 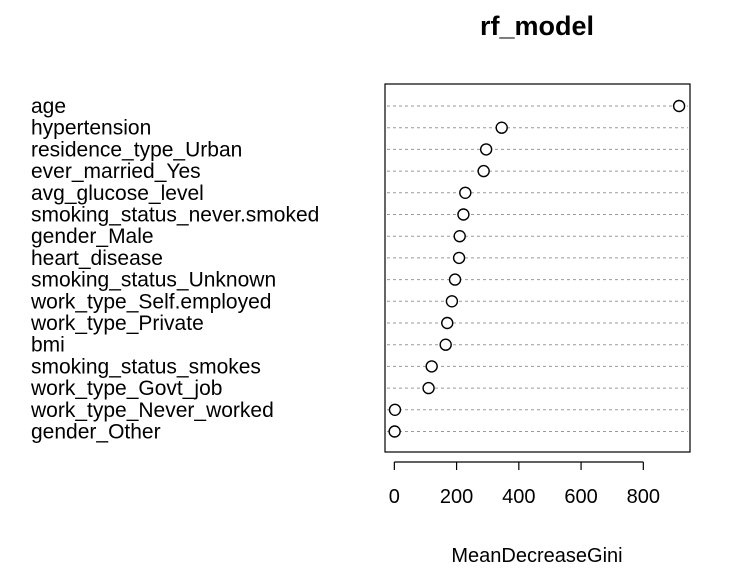 I want to click on variable-label: work_type_Self.employed, so click(x=150, y=301).